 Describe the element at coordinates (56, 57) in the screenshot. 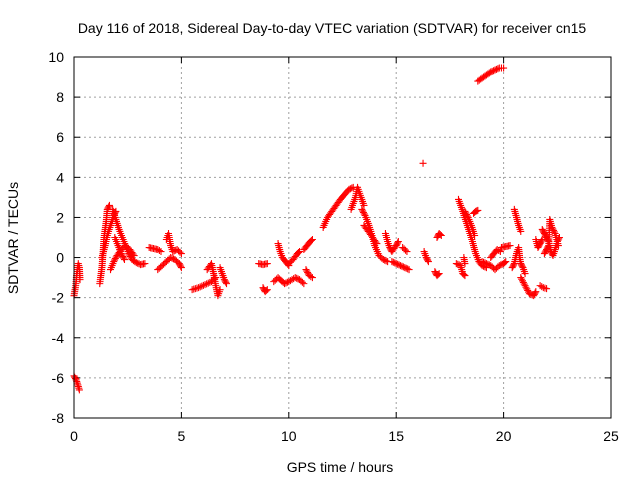

I see `y-tick-label: 10` at that location.